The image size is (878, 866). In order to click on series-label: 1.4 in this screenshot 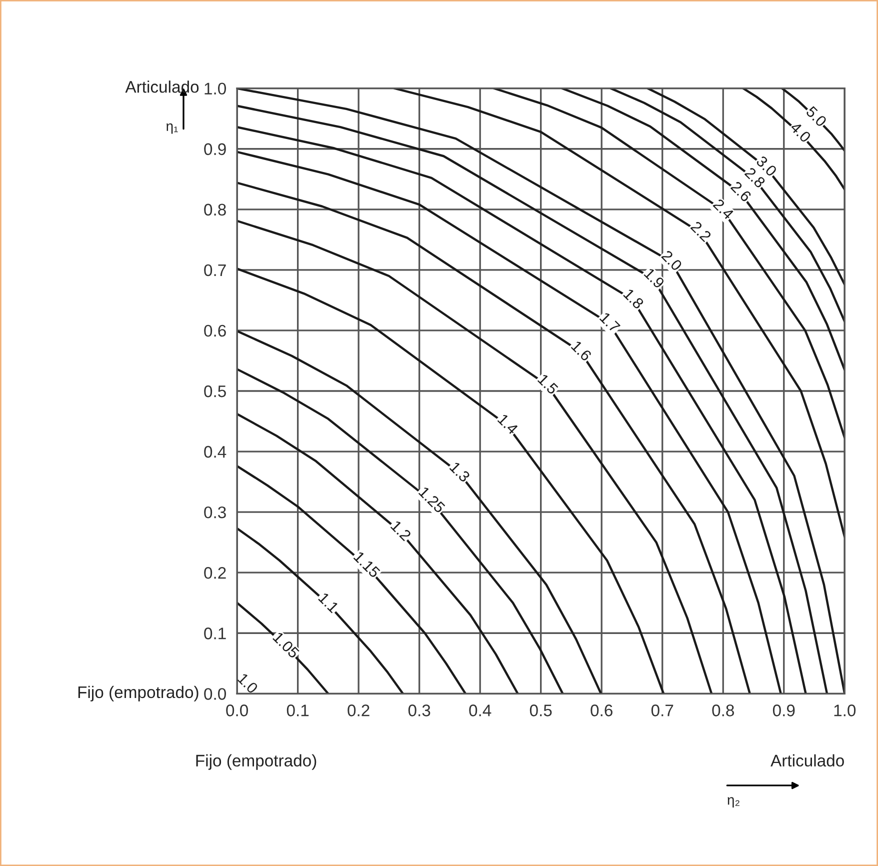, I will do `click(508, 424)`.